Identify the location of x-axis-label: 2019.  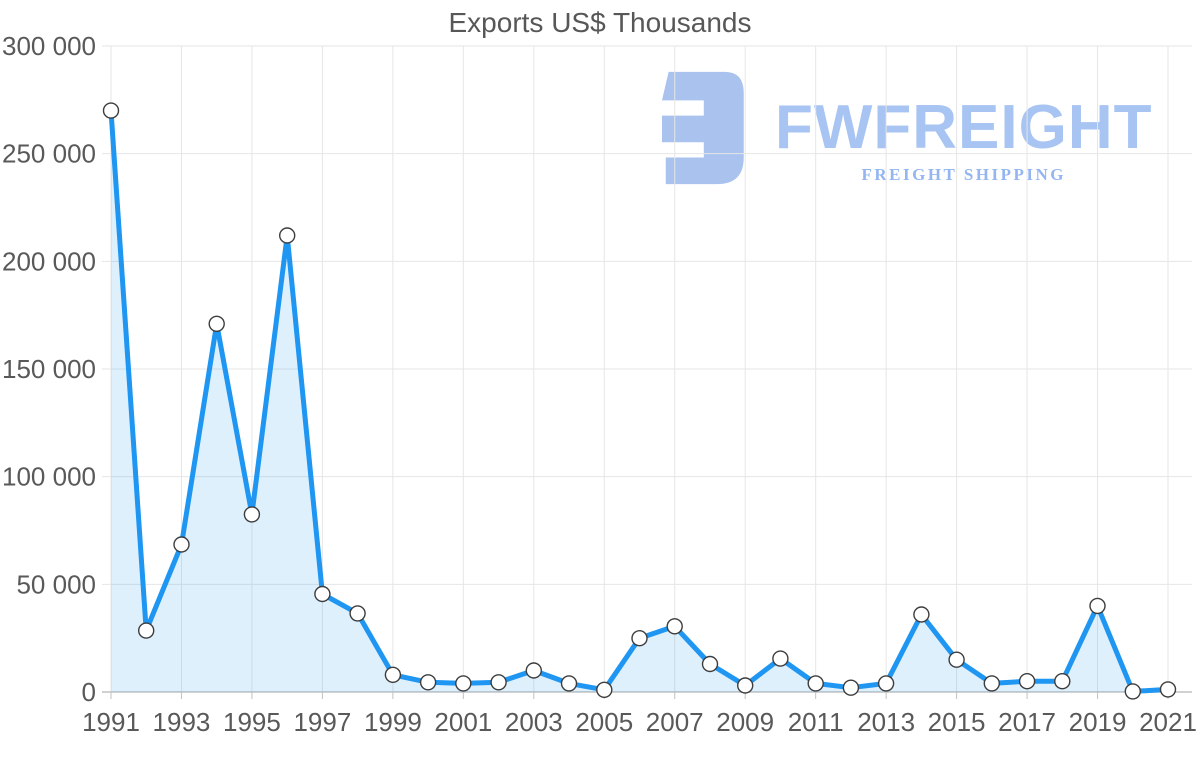
(1098, 722).